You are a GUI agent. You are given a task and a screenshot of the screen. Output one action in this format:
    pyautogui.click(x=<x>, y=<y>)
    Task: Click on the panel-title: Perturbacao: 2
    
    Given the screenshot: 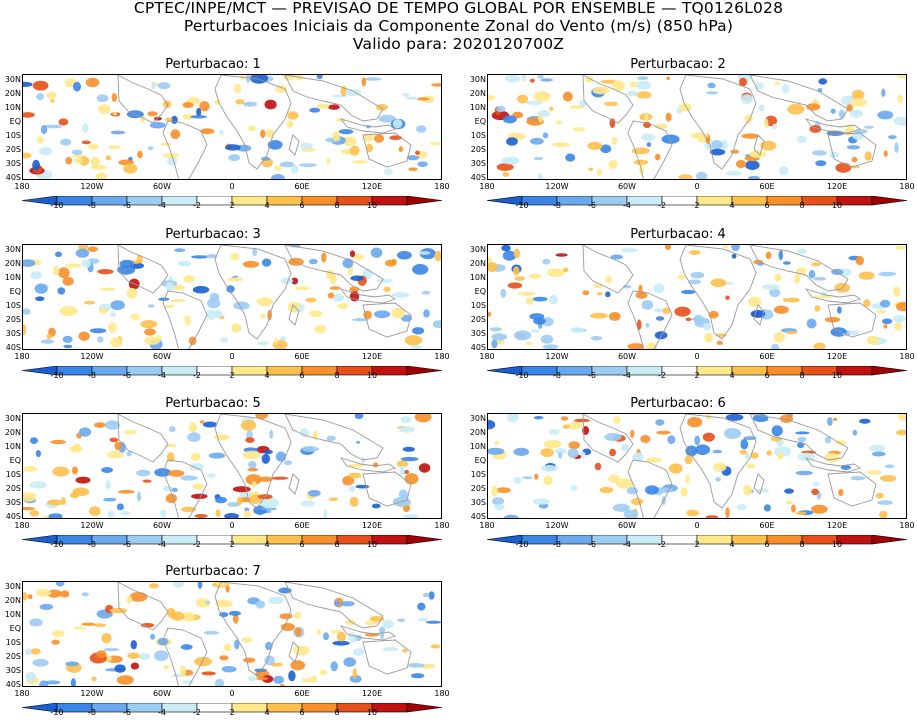 What is the action you would take?
    pyautogui.click(x=678, y=64)
    